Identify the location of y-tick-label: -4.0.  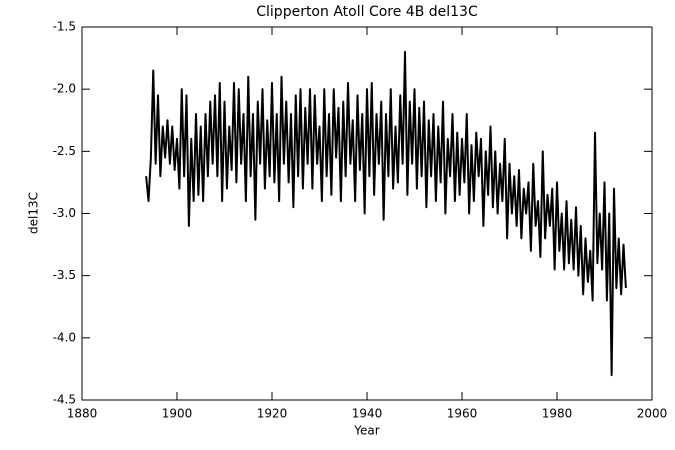
(64, 337).